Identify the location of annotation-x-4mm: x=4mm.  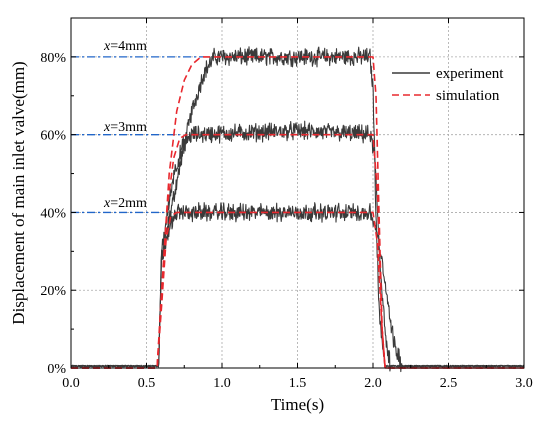
(125, 46).